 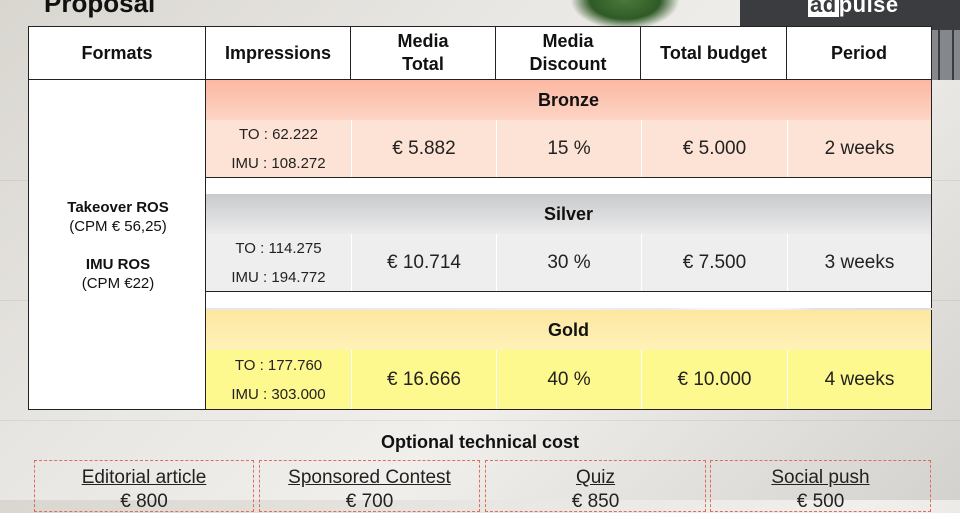 What do you see at coordinates (820, 501) in the screenshot?
I see `optional-item-price: € 500` at bounding box center [820, 501].